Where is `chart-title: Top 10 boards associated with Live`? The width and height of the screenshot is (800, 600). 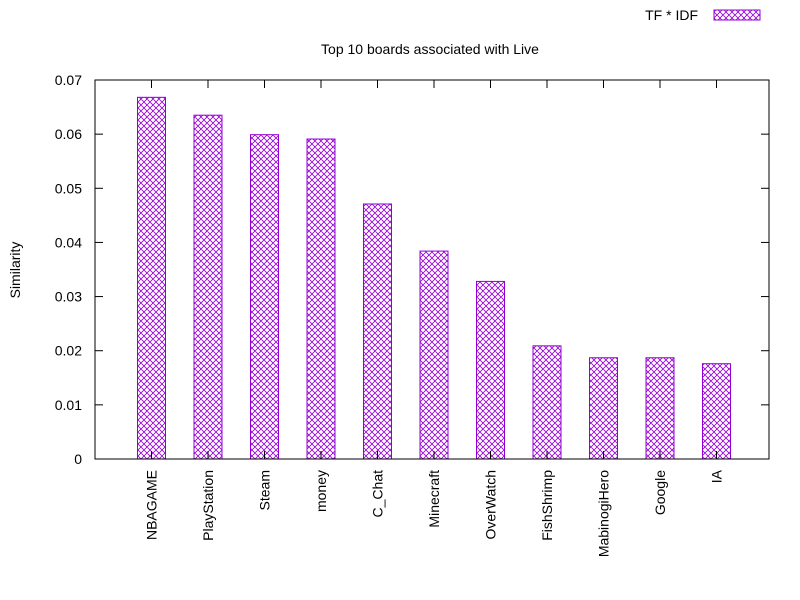 chart-title: Top 10 boards associated with Live is located at coordinates (430, 49).